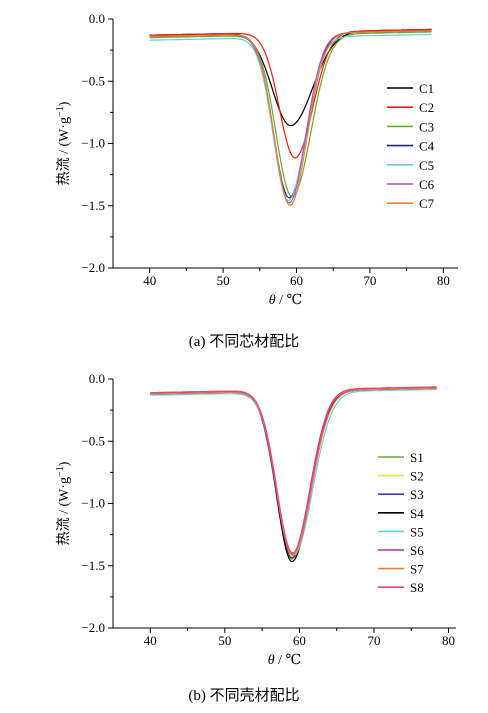  I want to click on legend-label-s2: S2, so click(417, 476).